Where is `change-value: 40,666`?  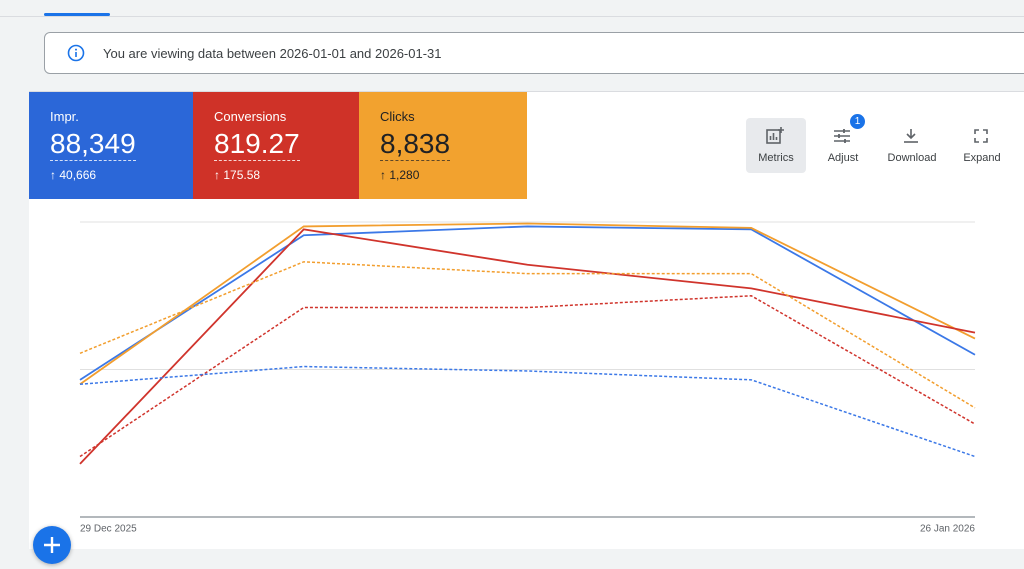 change-value: 40,666 is located at coordinates (78, 175).